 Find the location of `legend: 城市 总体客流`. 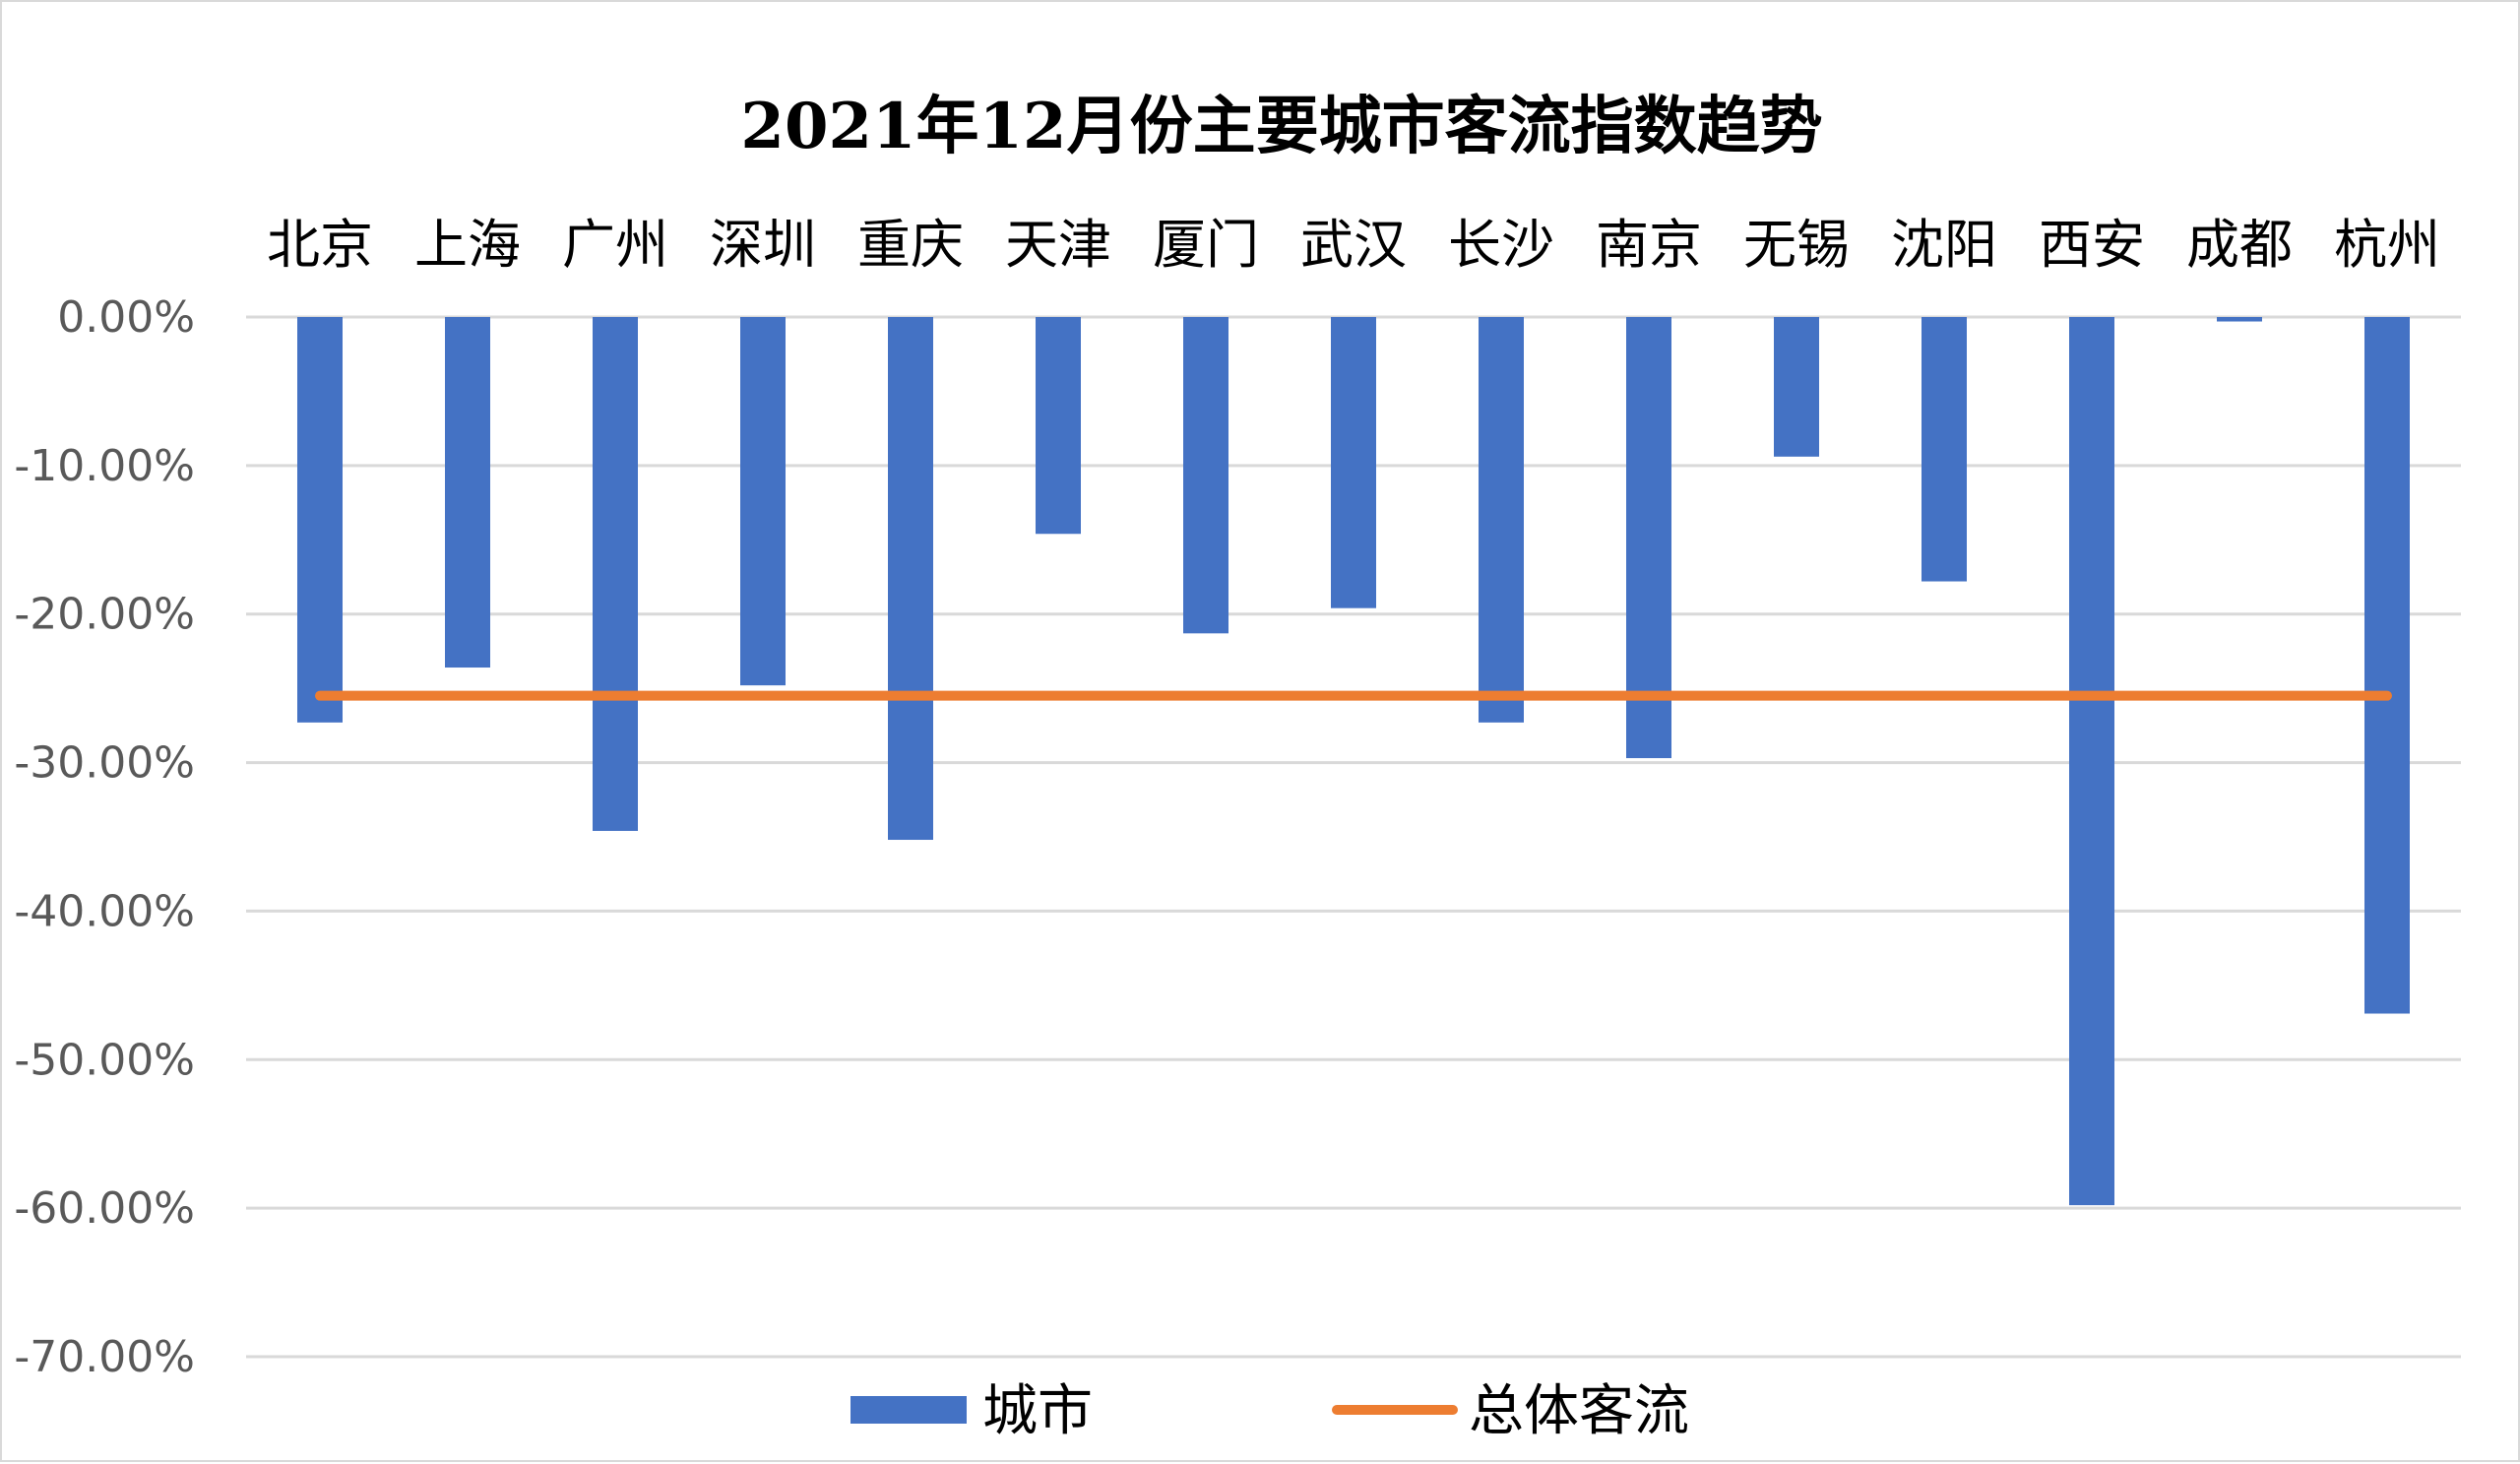

legend: 城市 总体客流 is located at coordinates (1269, 1411).